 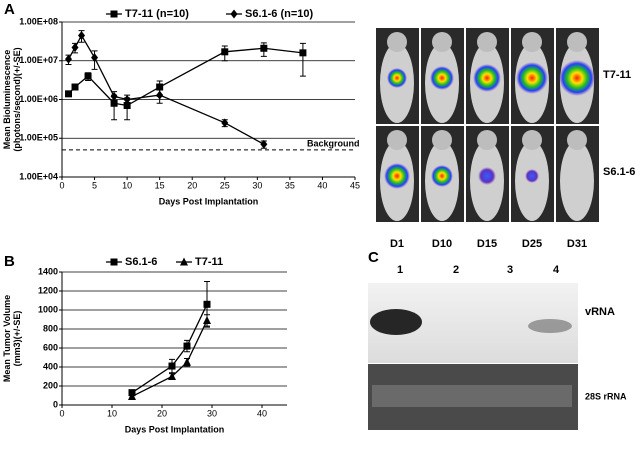 I want to click on day-label: D15, so click(x=487, y=244).